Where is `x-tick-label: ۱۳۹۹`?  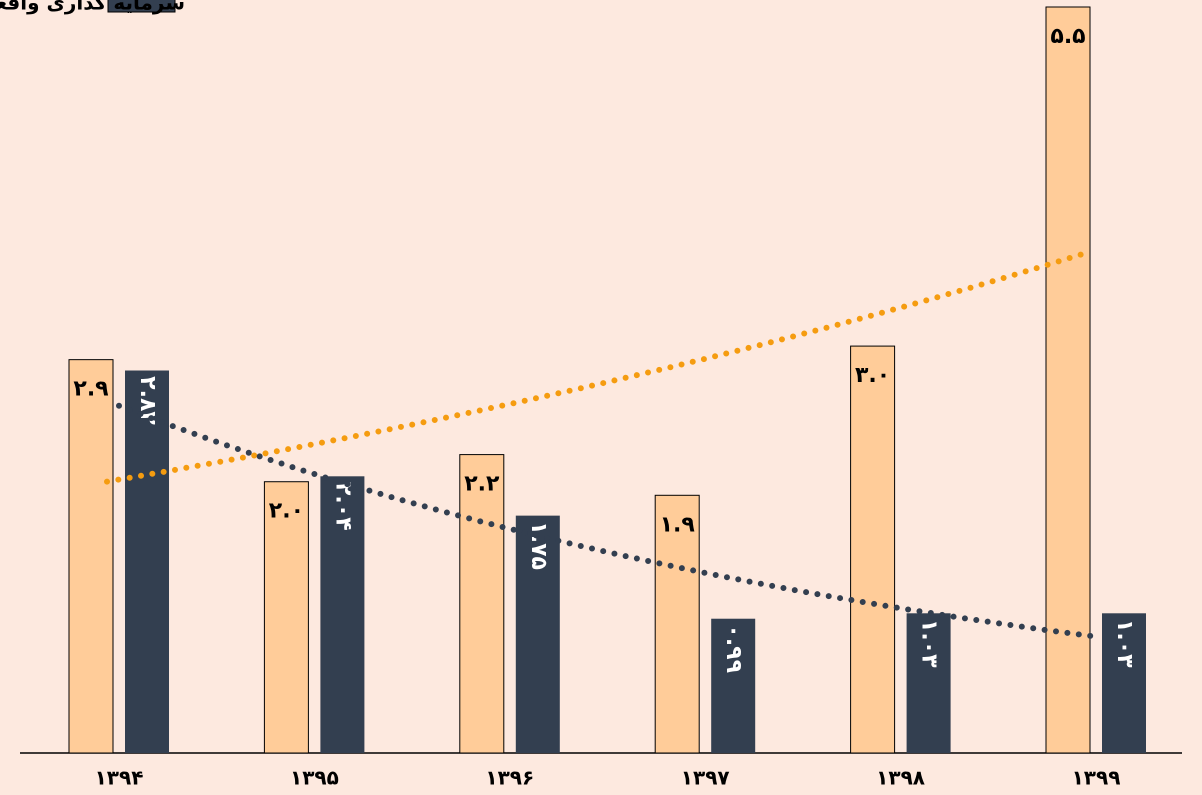 x-tick-label: ۱۳۹۹ is located at coordinates (1096, 778).